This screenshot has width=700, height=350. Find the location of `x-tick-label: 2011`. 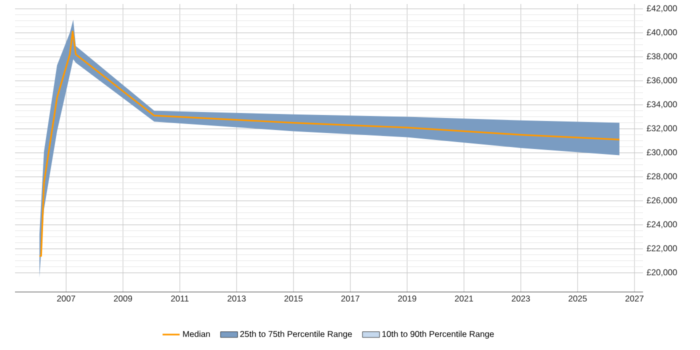

x-tick-label: 2011 is located at coordinates (180, 299).